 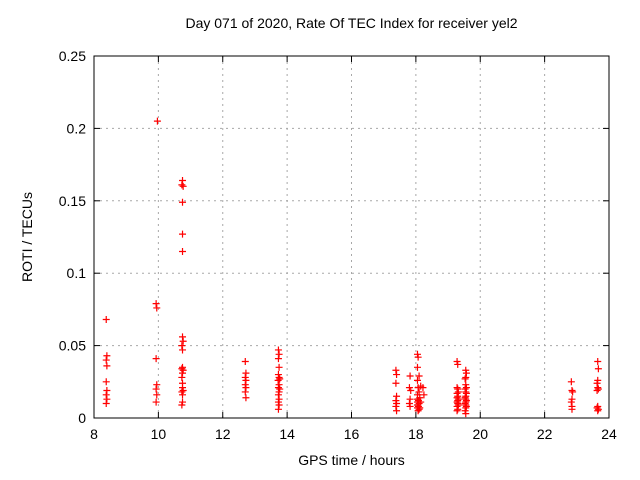 What do you see at coordinates (27, 237) in the screenshot?
I see `y-axis-label: ROTI / TECUs` at bounding box center [27, 237].